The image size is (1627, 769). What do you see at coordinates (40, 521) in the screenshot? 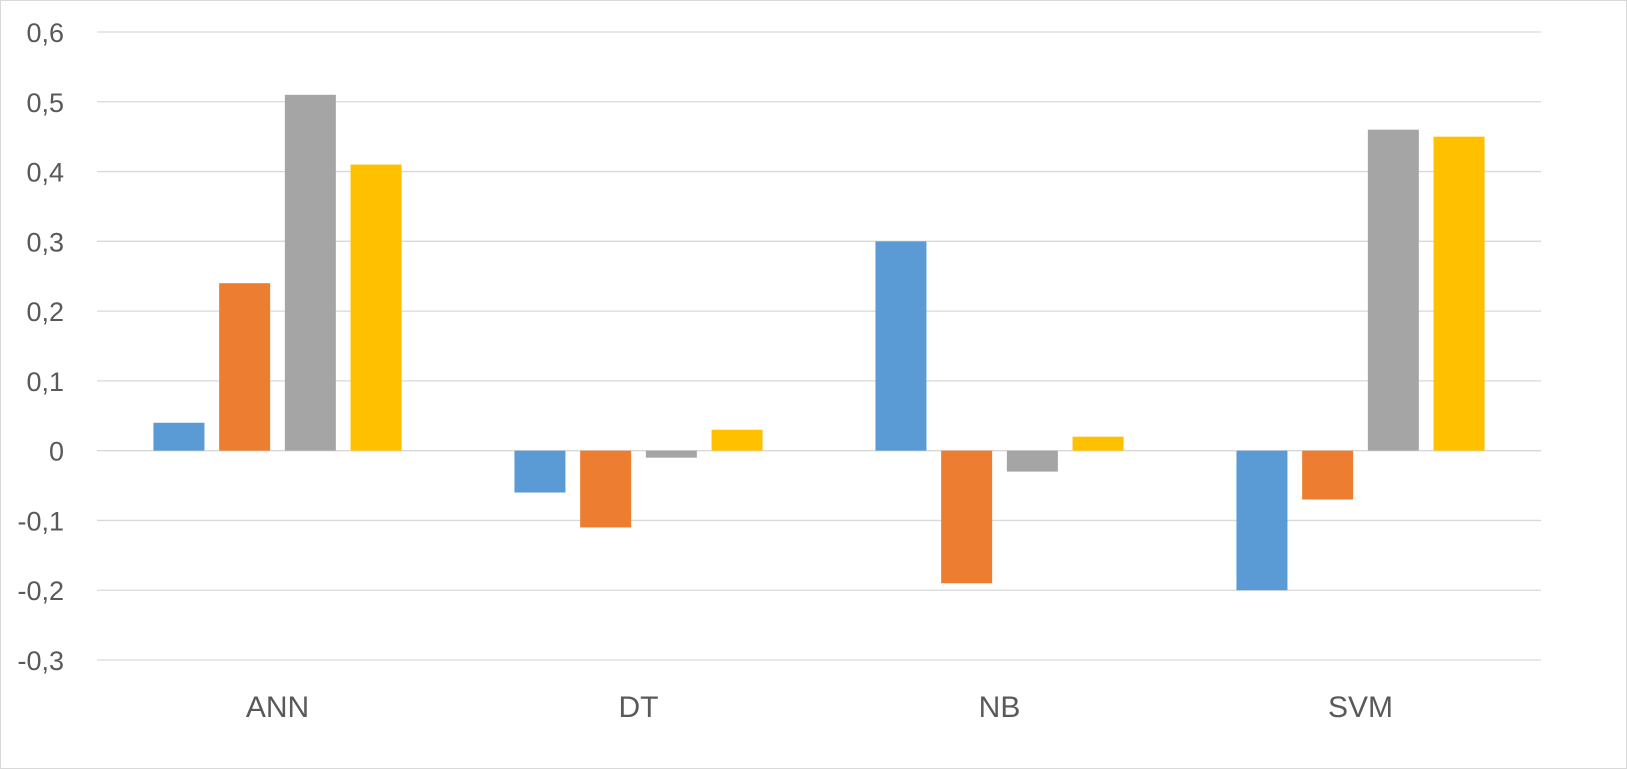
I see `y-tick-label: -0,1` at bounding box center [40, 521].